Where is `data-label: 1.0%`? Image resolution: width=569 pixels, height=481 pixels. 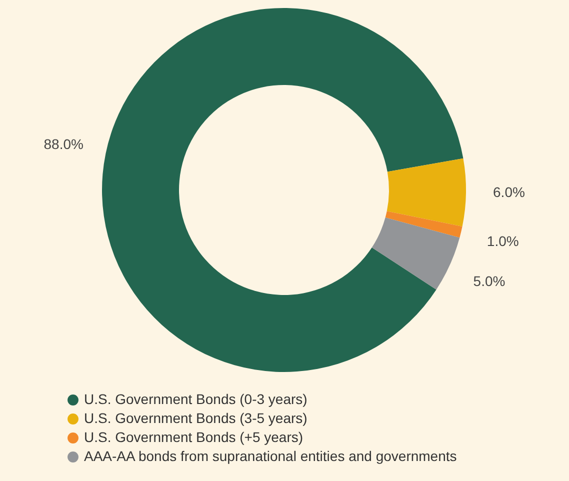
data-label: 1.0% is located at coordinates (502, 241).